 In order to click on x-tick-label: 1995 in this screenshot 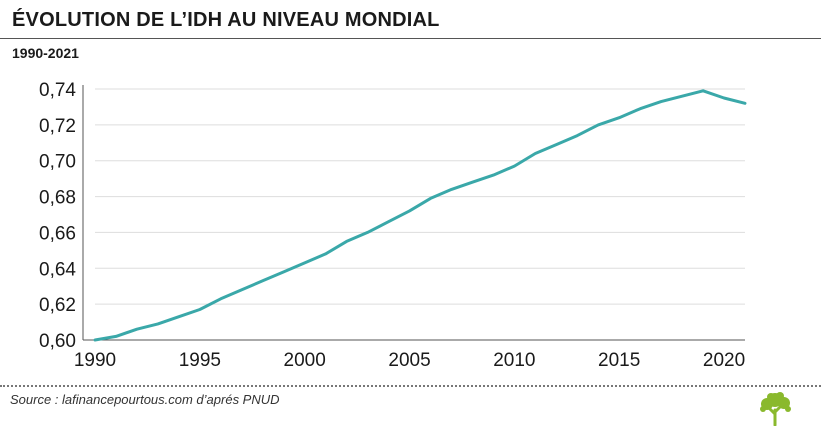, I will do `click(200, 360)`.